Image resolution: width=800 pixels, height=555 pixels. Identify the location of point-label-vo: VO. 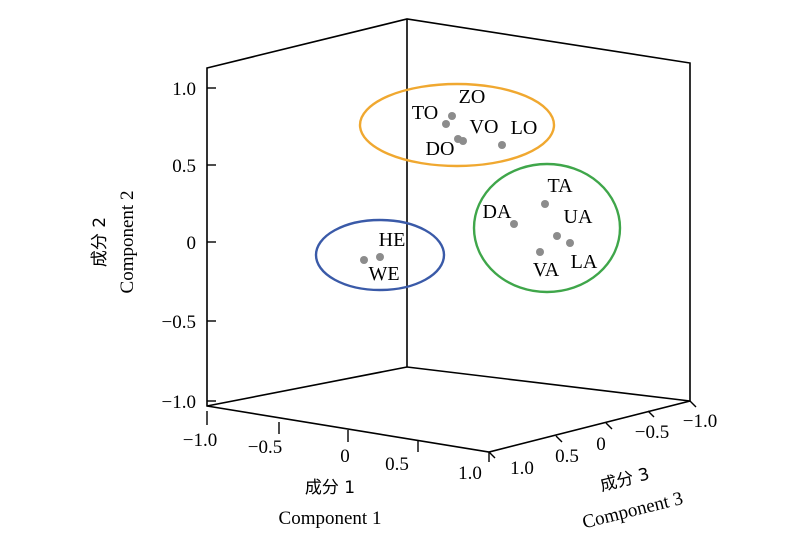
(484, 127).